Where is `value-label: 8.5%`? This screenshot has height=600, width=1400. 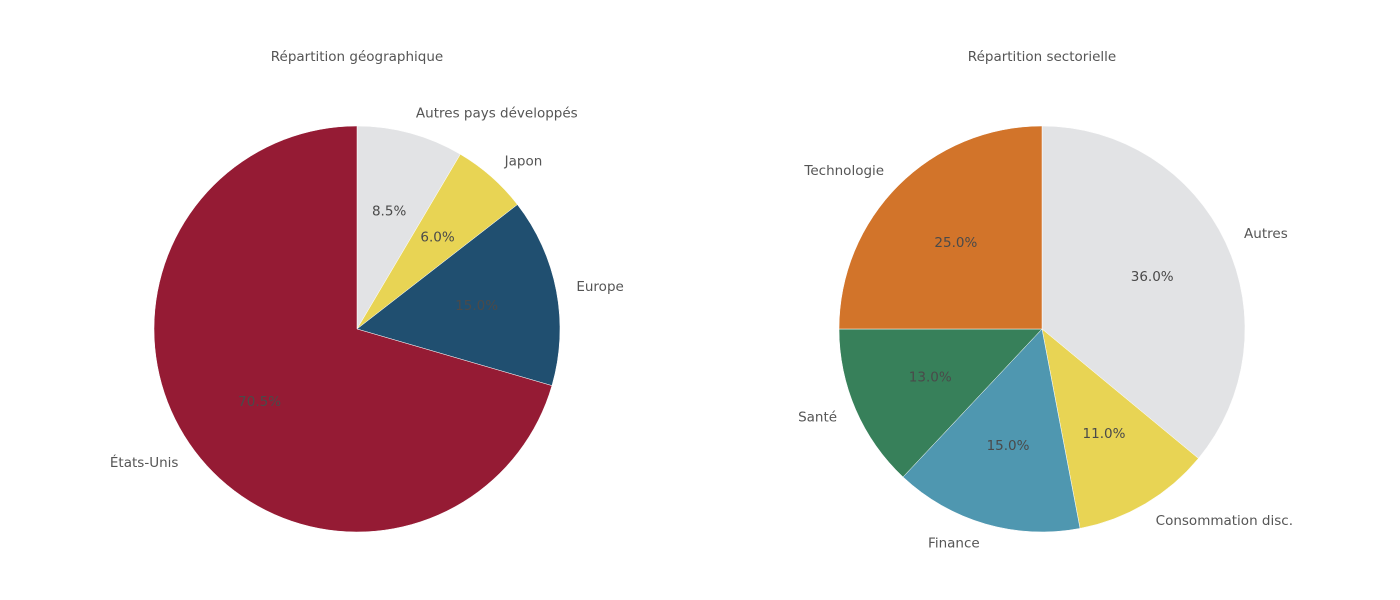
value-label: 8.5% is located at coordinates (389, 212).